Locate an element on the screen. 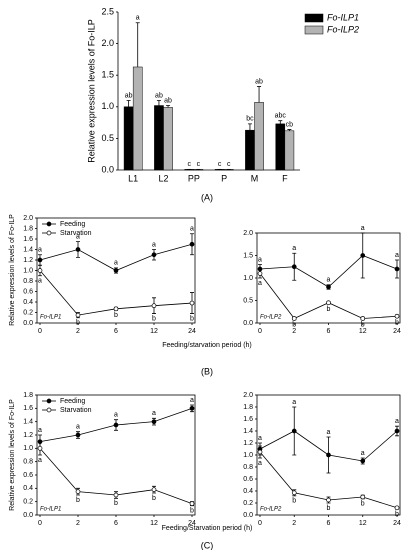  x-tick-label: M is located at coordinates (255, 178).